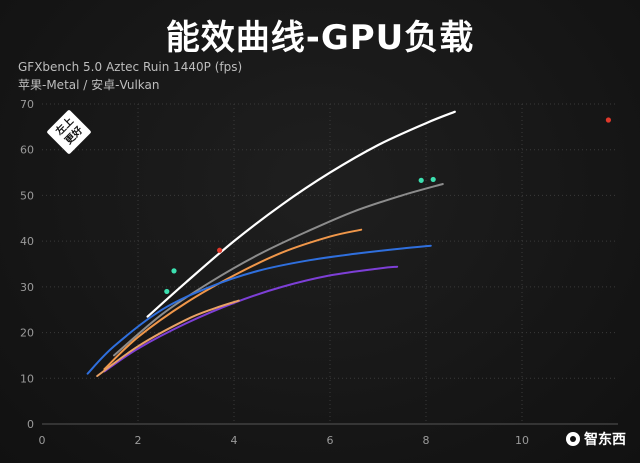 This screenshot has height=463, width=640. What do you see at coordinates (138, 440) in the screenshot?
I see `x-tick-label: 2` at bounding box center [138, 440].